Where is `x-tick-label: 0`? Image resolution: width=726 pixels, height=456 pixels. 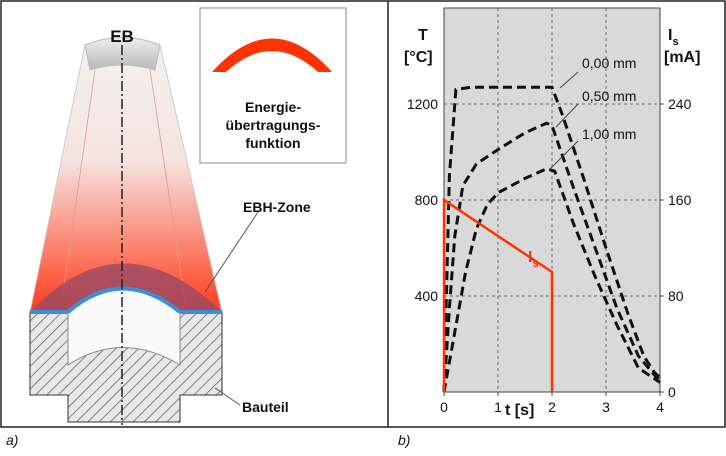 x-tick-label: 0 is located at coordinates (444, 407).